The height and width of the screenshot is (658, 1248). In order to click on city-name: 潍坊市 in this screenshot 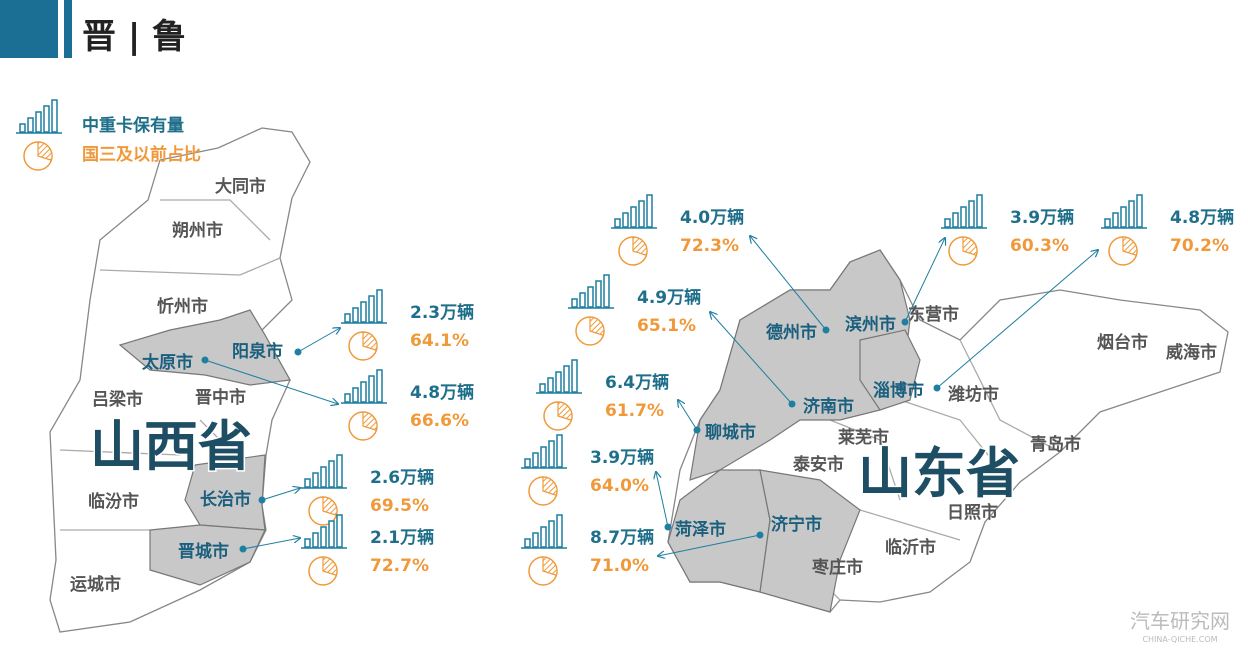, I will do `click(973, 394)`.